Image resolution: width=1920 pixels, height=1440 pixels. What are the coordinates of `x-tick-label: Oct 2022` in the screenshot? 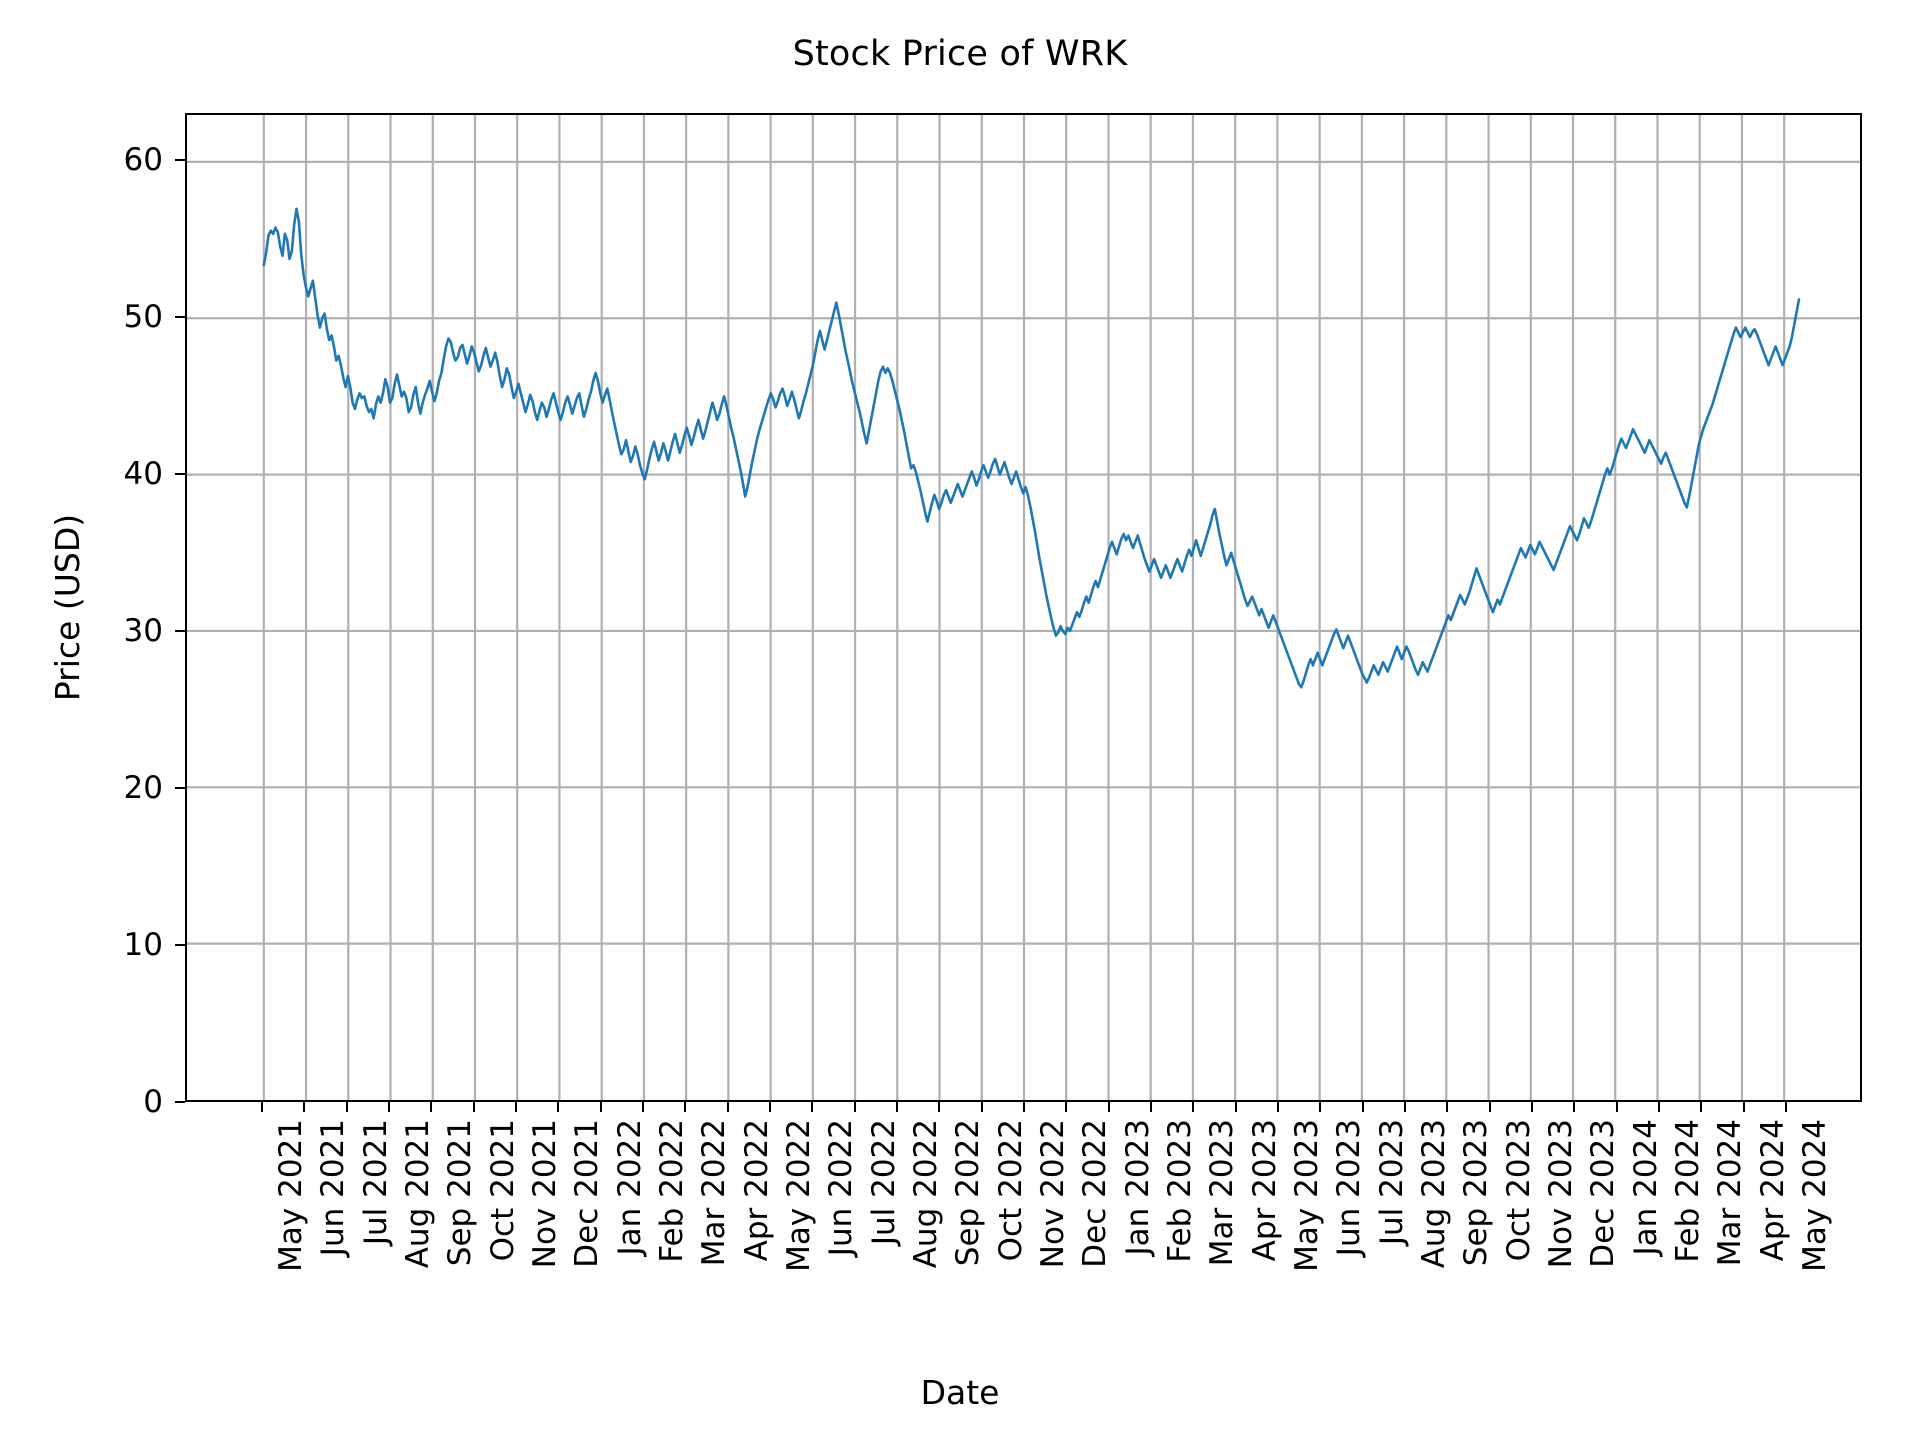 It's located at (1010, 1190).